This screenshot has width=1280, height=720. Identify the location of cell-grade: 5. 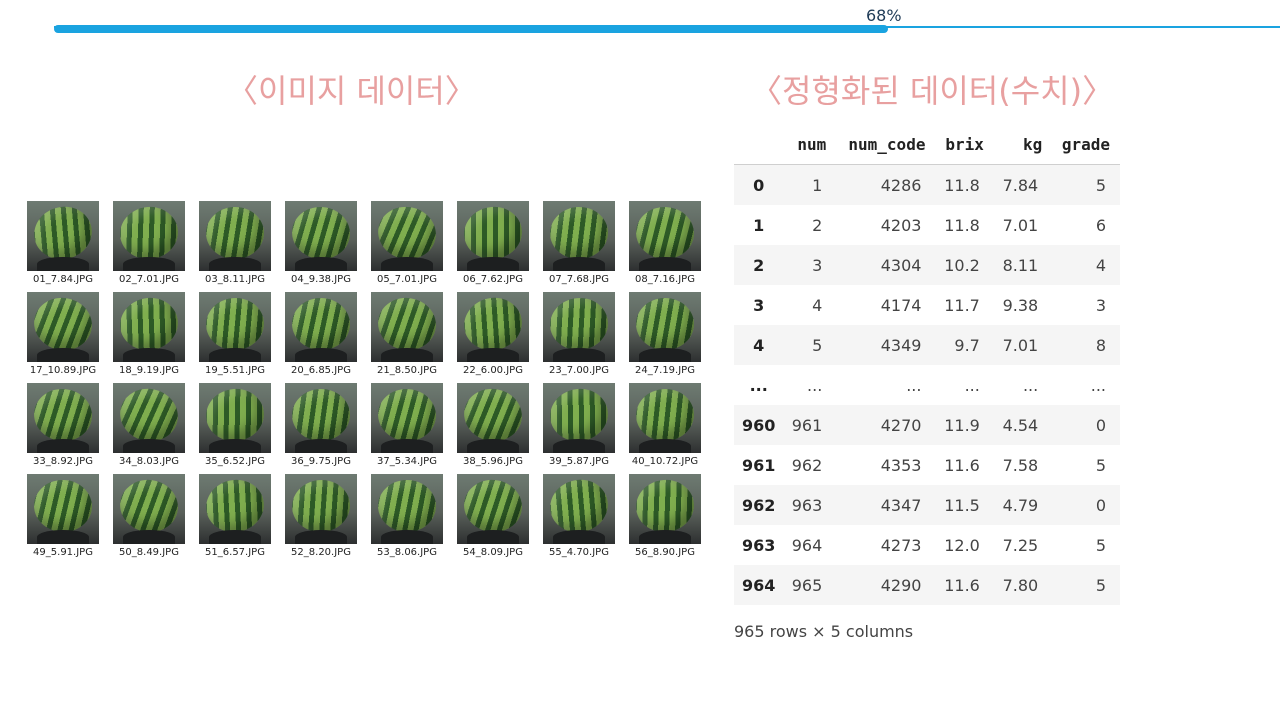
(1100, 185).